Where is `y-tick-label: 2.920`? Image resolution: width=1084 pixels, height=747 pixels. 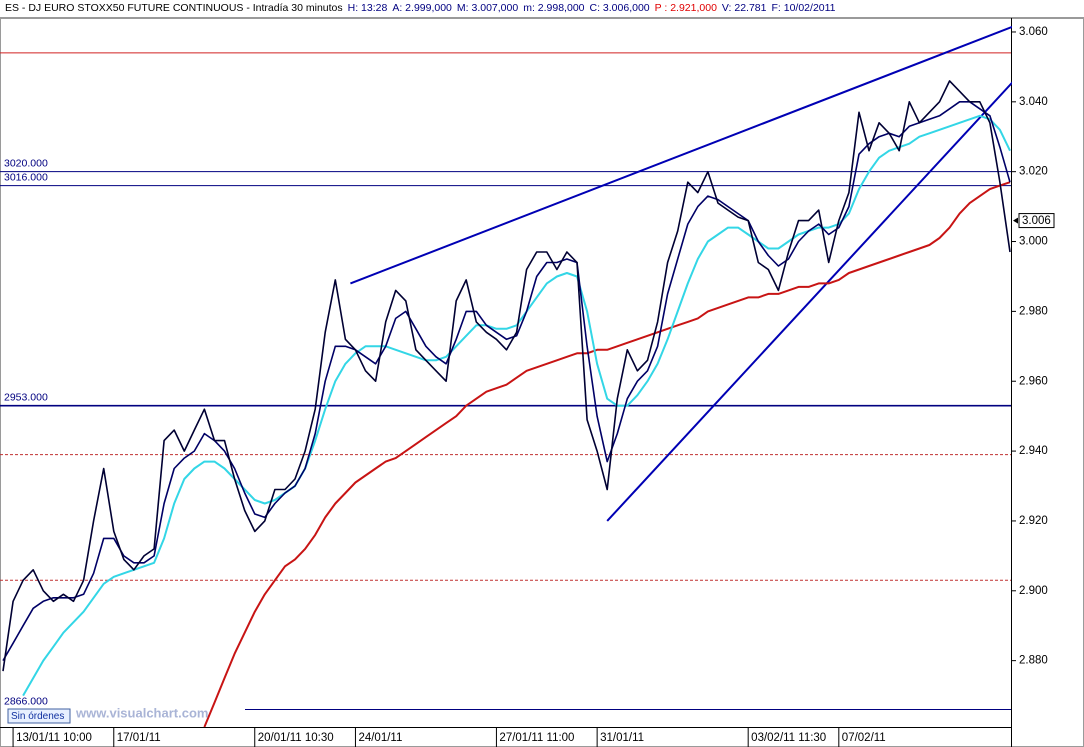 y-tick-label: 2.920 is located at coordinates (1033, 521).